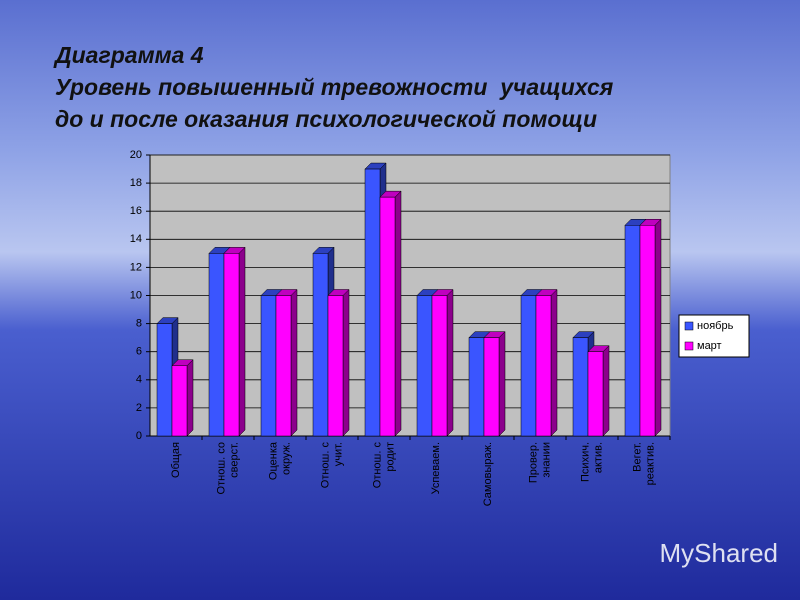 The image size is (800, 605). I want to click on x-tick-label: Отнош. сучит., so click(331, 465).